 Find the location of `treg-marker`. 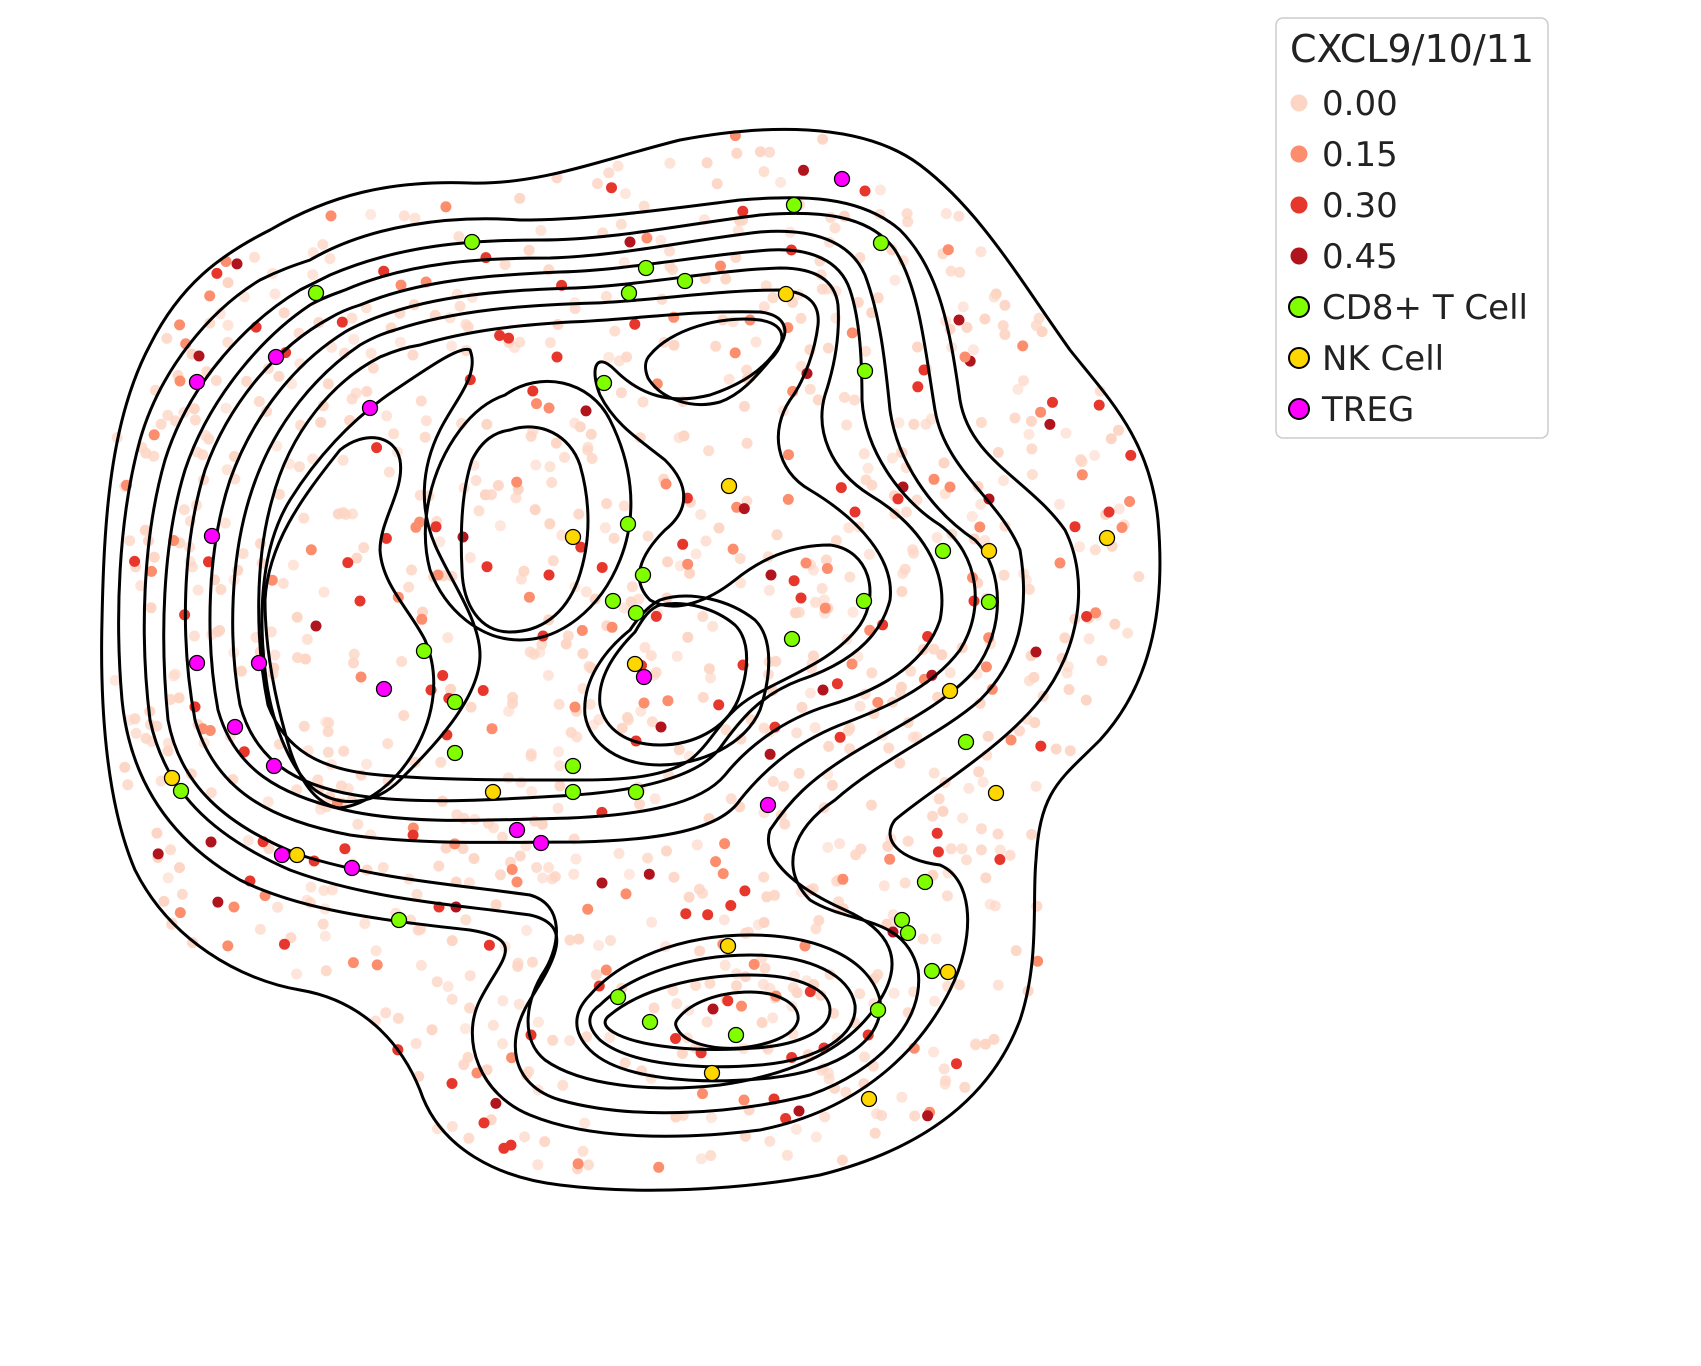

treg-marker is located at coordinates (370, 408).